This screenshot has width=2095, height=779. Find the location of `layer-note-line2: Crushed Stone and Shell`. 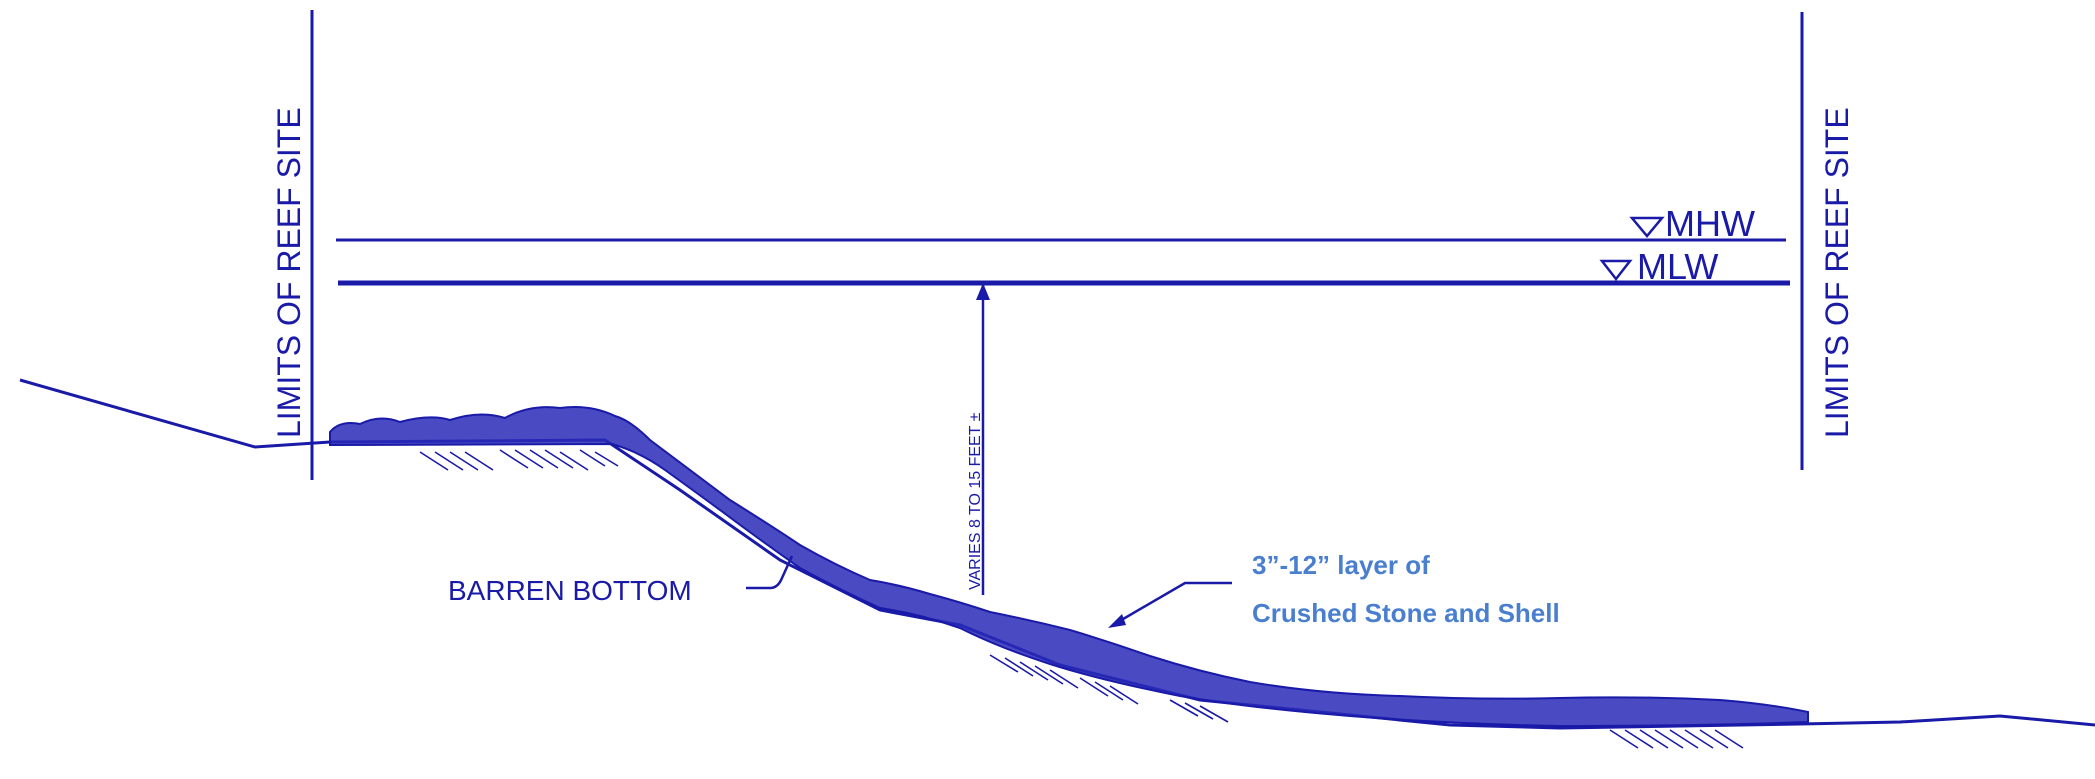

layer-note-line2: Crushed Stone and Shell is located at coordinates (1406, 613).